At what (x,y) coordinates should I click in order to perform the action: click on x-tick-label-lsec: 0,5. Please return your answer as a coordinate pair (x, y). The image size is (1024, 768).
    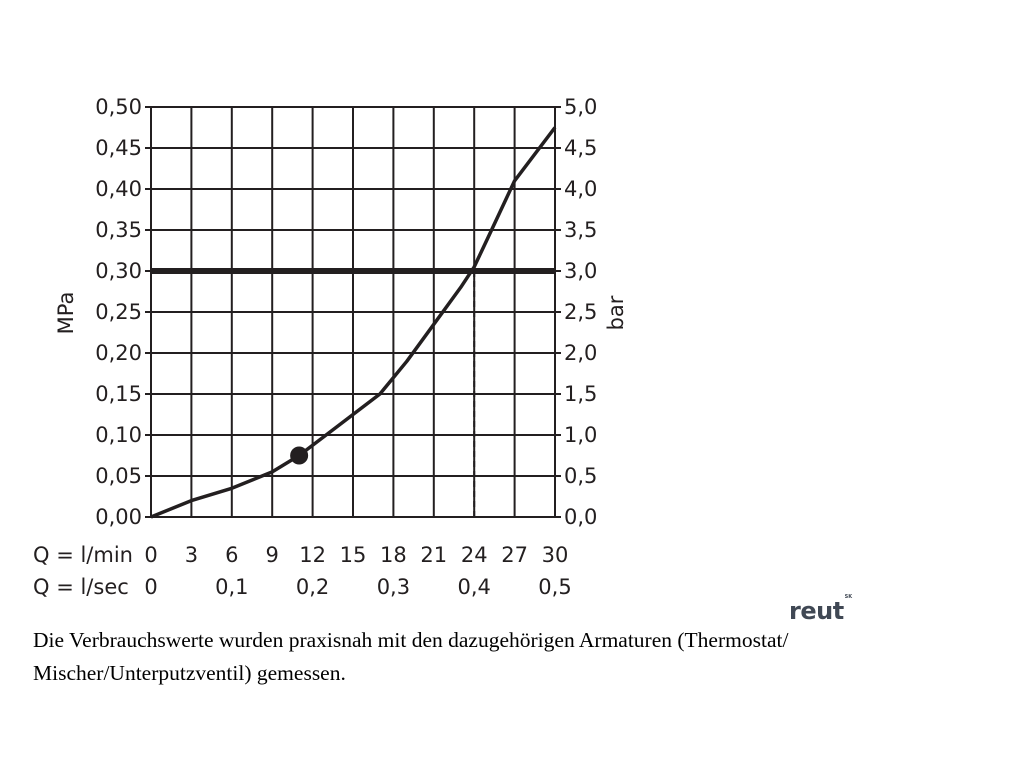
    Looking at the image, I should click on (554, 587).